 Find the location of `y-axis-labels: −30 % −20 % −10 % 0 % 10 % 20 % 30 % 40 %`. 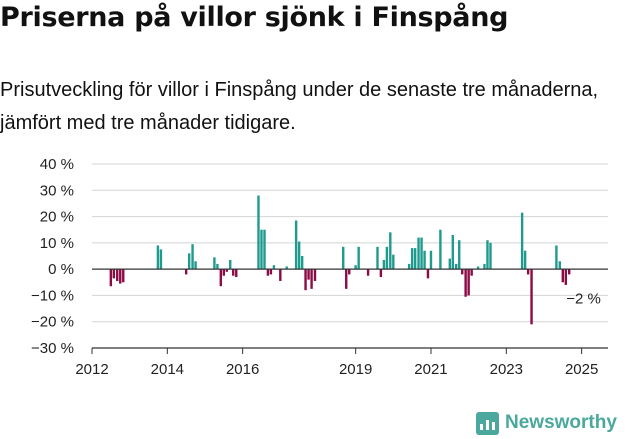

y-axis-labels: −30 % −20 % −10 % 0 % 10 % 20 % 30 % 40 % is located at coordinates (52, 256).